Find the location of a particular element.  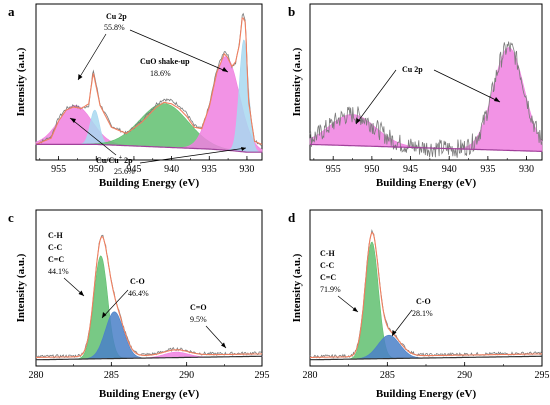

x-tick-label-a-2: 945 is located at coordinates (133, 169).